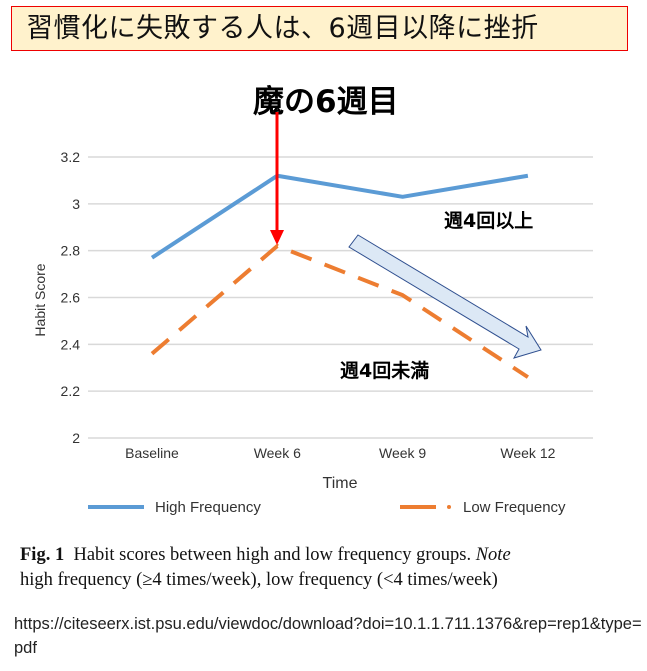  I want to click on series-line-high, so click(339, 216).